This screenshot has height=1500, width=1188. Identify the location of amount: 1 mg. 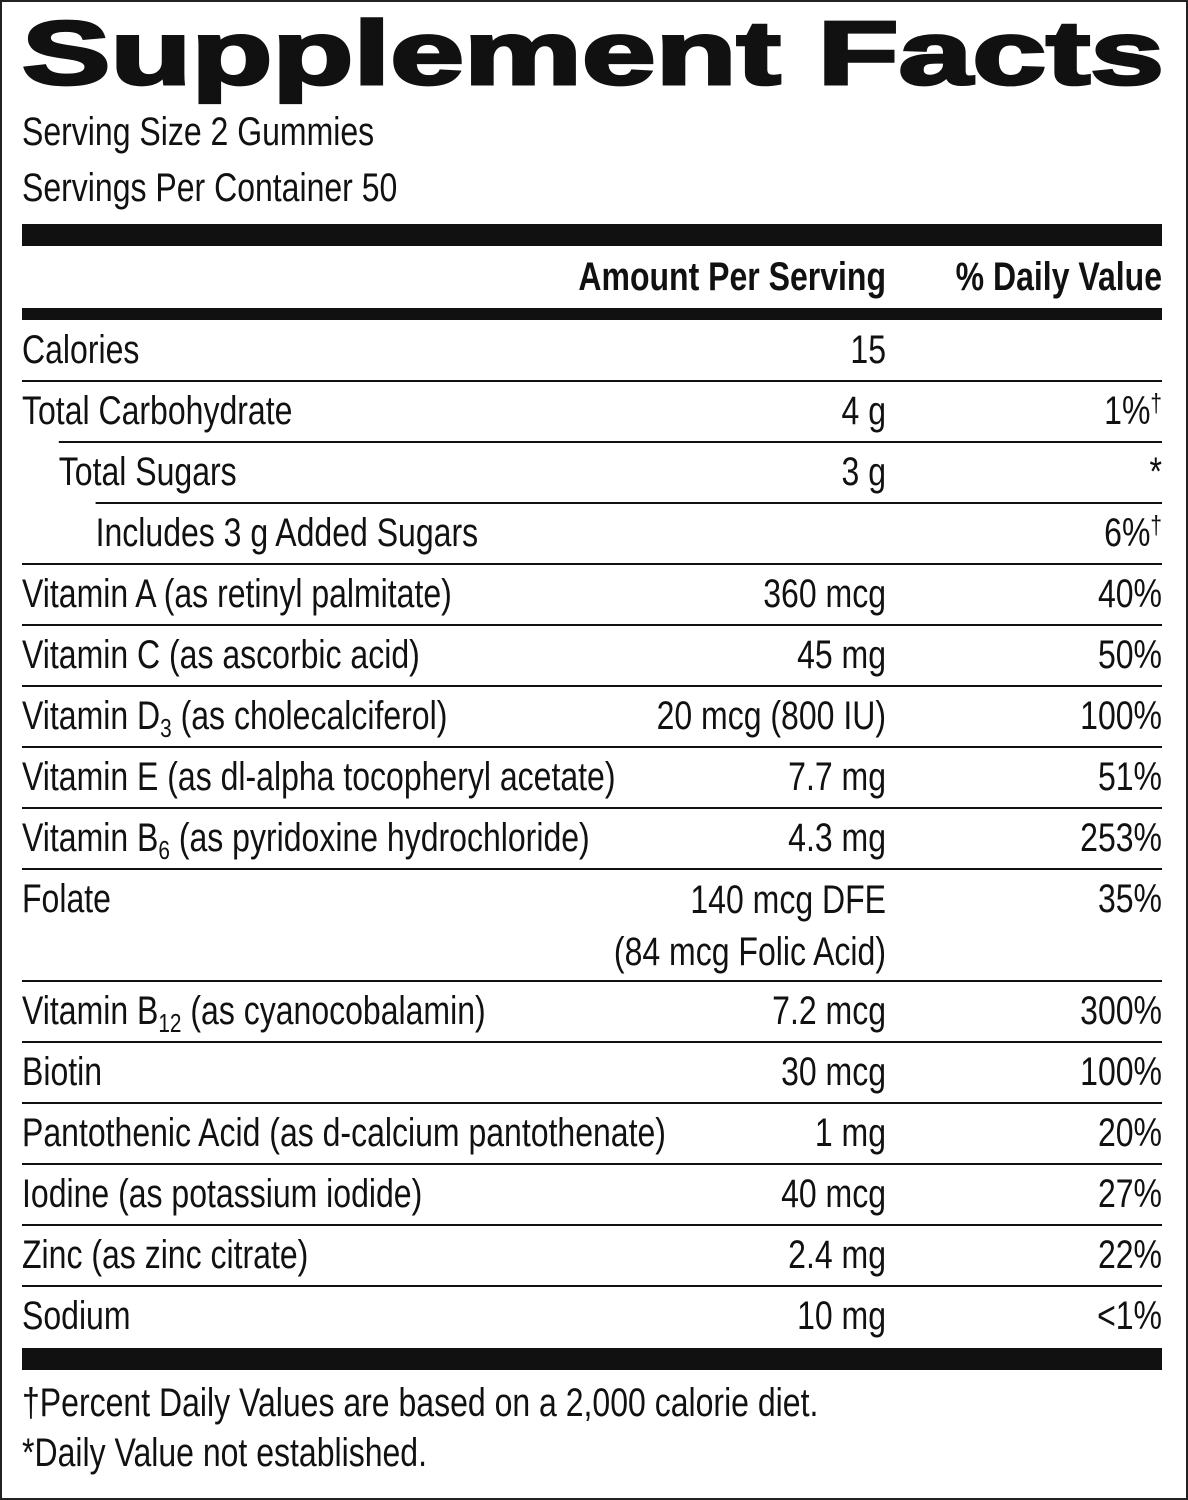
(850, 1133).